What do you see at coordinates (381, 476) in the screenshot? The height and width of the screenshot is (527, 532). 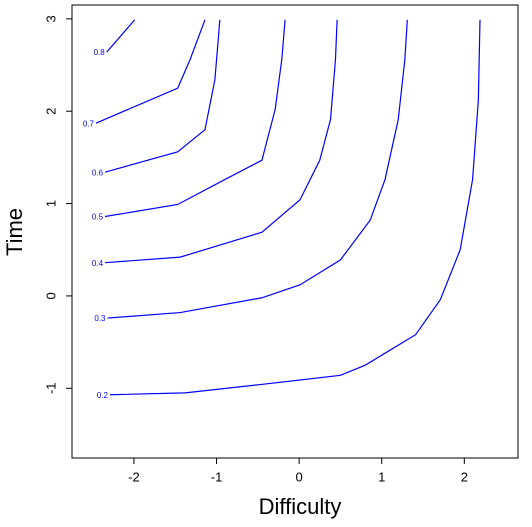 I see `x-tick-label: 1` at bounding box center [381, 476].